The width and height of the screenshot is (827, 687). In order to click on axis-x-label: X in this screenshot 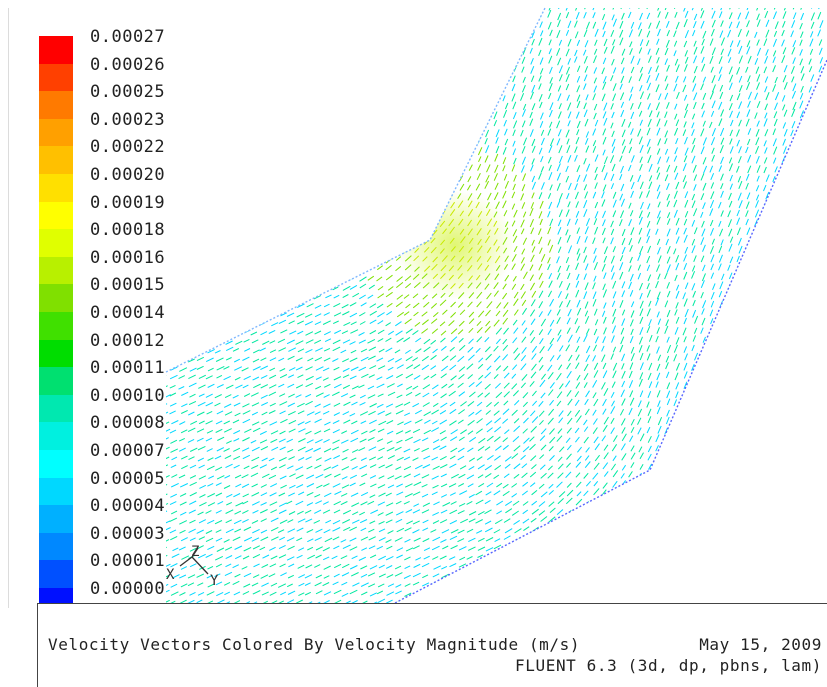, I will do `click(170, 575)`.